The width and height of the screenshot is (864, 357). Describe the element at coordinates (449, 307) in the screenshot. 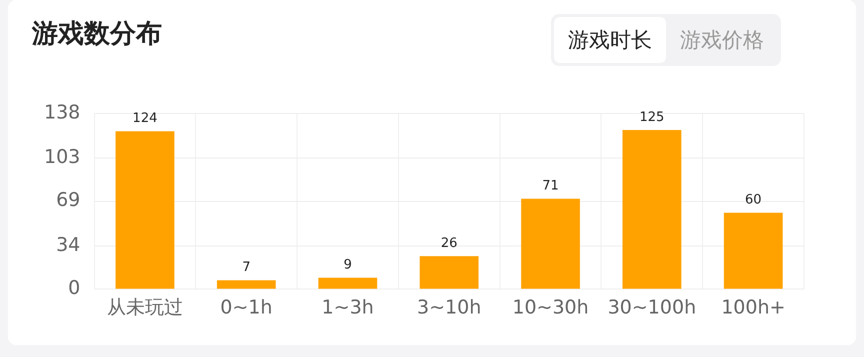

I see `x-tick-label: 3~10h` at that location.